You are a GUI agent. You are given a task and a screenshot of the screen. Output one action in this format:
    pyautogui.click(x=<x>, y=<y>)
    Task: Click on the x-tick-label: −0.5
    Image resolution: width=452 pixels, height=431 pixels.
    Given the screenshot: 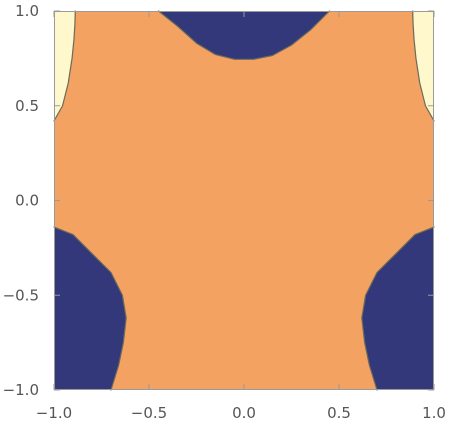 What is the action you would take?
    pyautogui.click(x=149, y=413)
    